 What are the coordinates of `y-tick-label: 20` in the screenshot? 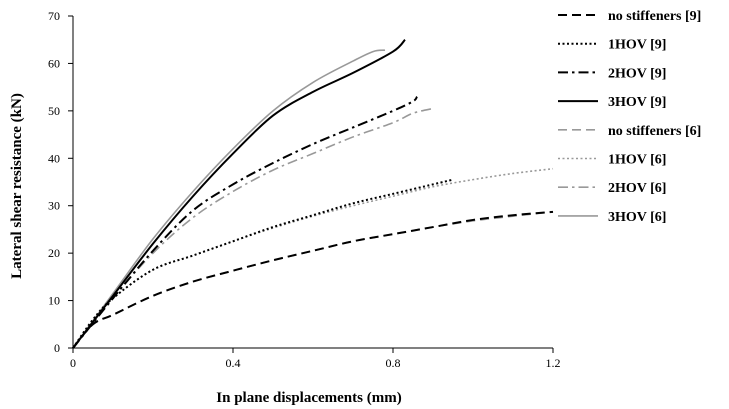 It's located at (54, 253).